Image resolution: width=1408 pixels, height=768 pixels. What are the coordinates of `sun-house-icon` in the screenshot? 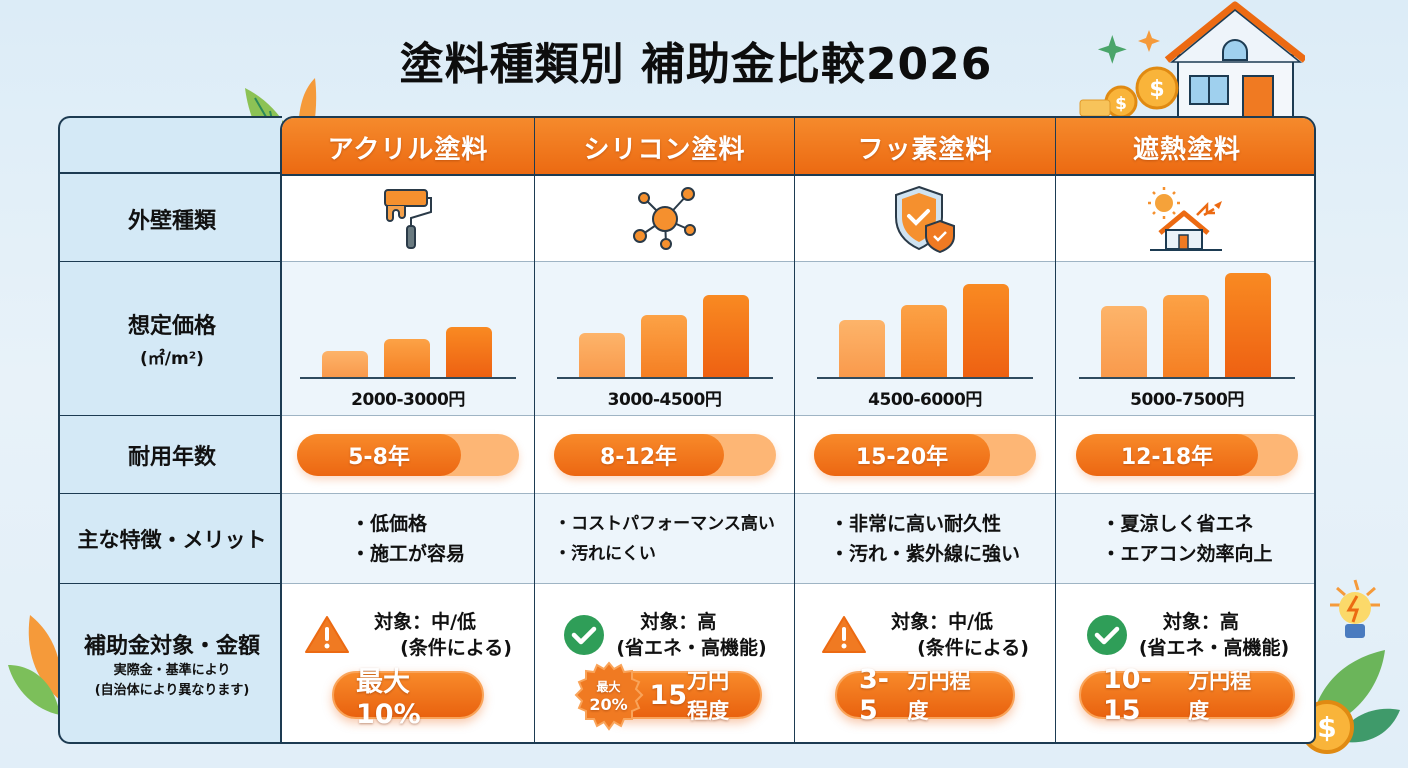 It's located at (1185, 218).